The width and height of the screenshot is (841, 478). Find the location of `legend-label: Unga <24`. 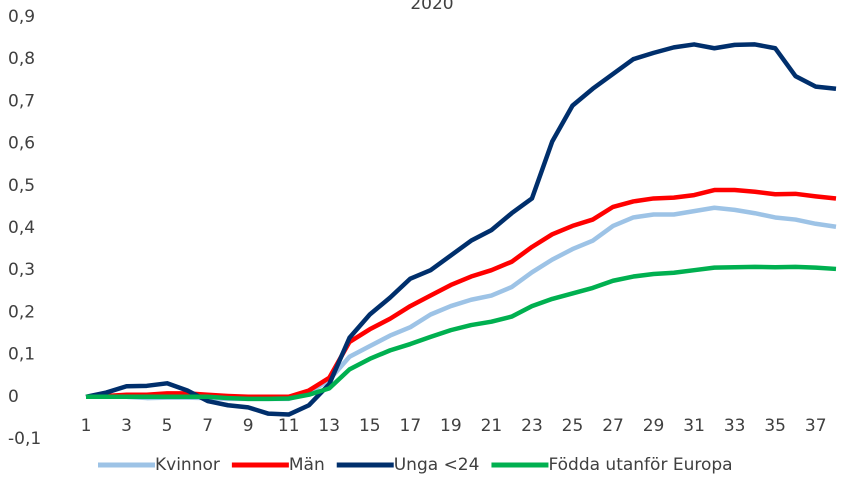

legend-label: Unga <24 is located at coordinates (437, 465).